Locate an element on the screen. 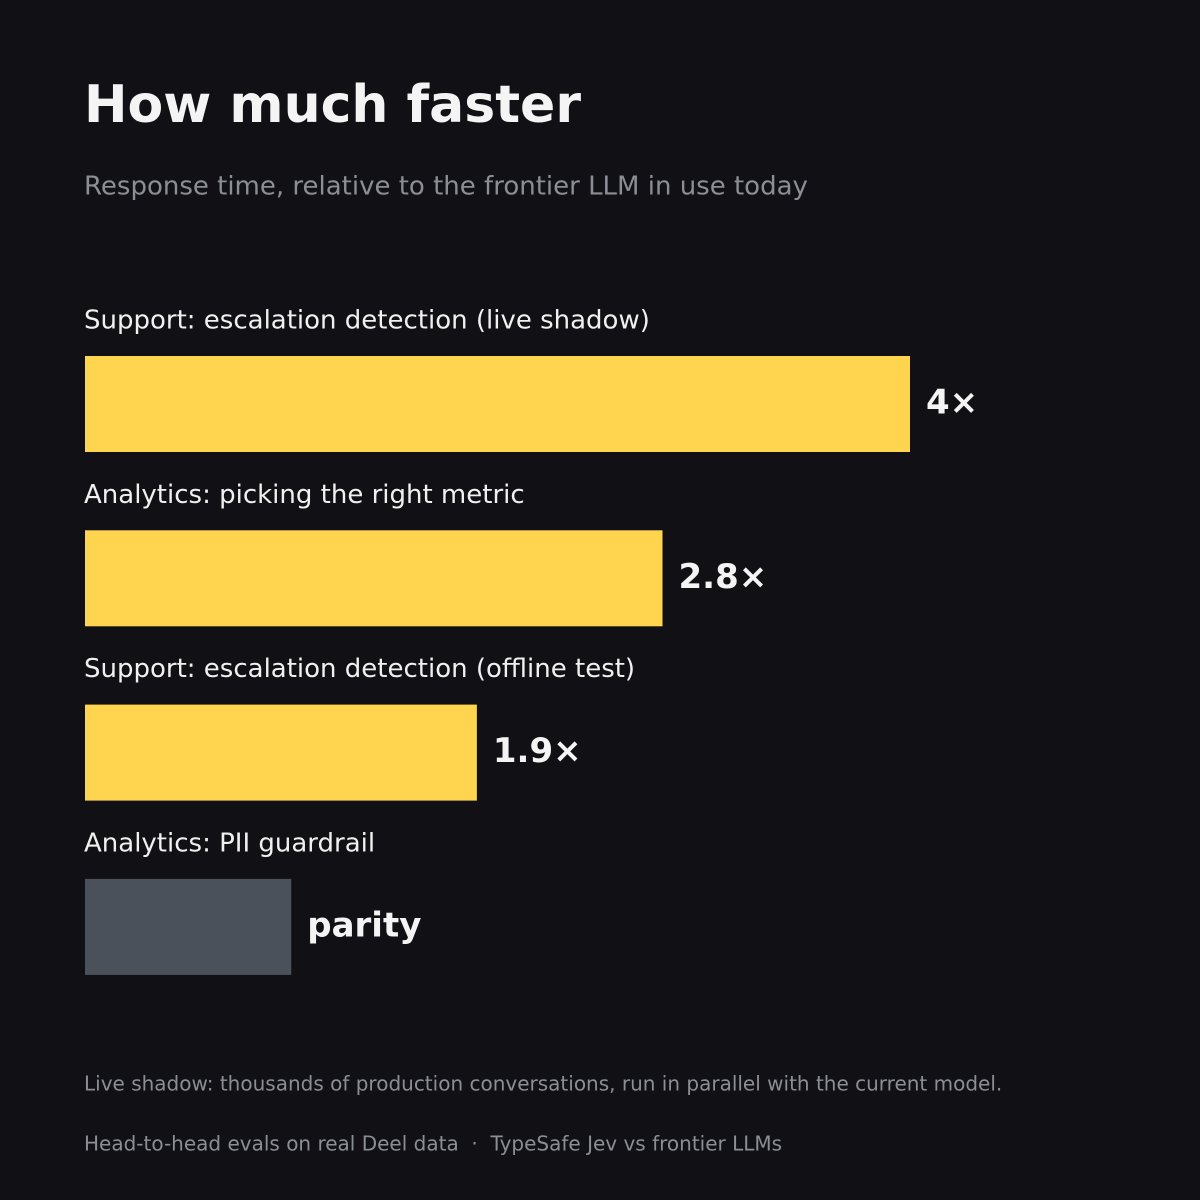 This screenshot has width=1200, height=1200. category-label: Analytics: PII guardrail is located at coordinates (229, 843).